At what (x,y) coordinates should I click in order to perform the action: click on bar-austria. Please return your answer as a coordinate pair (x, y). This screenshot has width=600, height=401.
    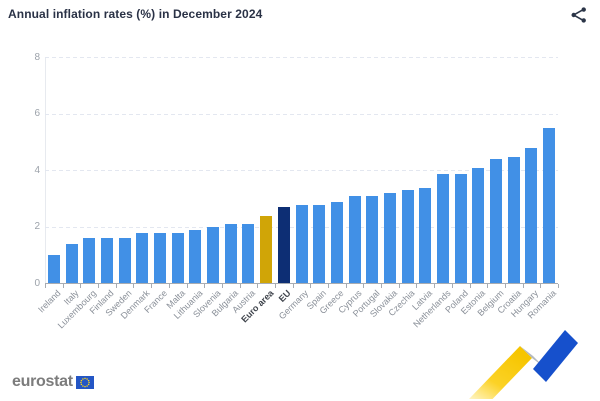
    Looking at the image, I should click on (248, 254).